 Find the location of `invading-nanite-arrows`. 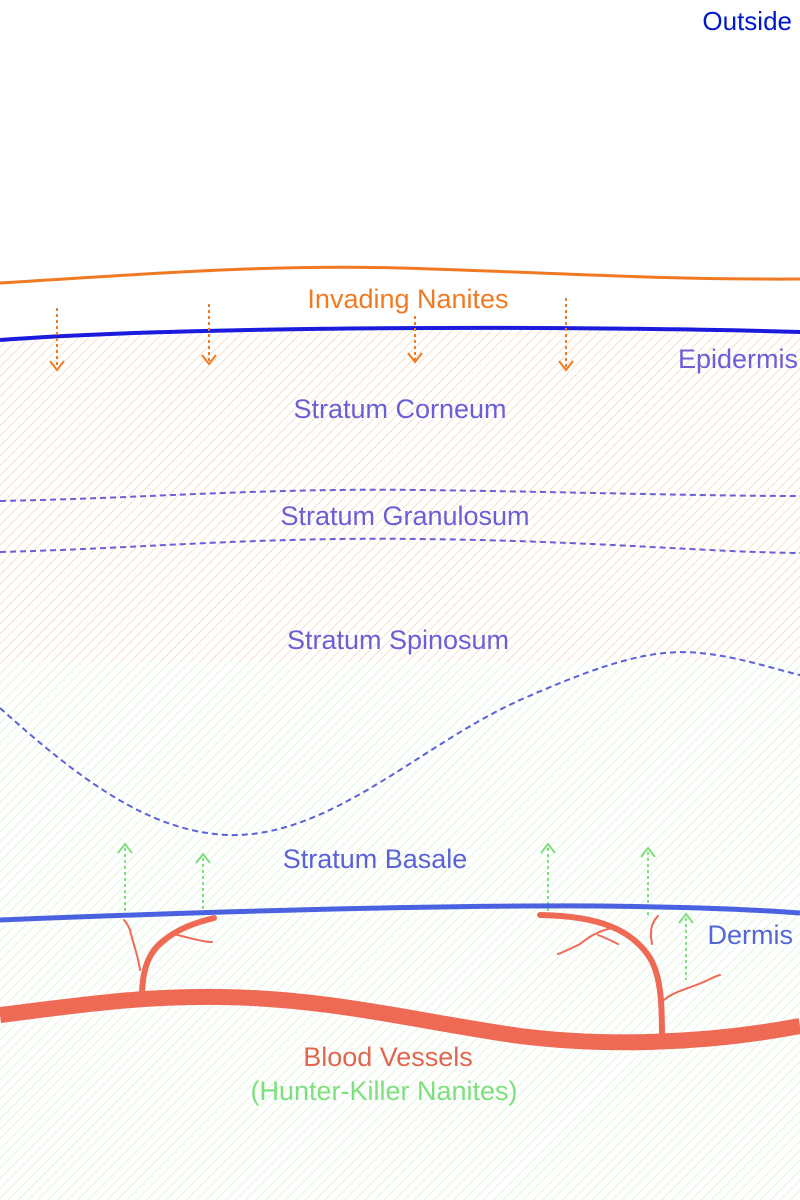

invading-nanite-arrows is located at coordinates (311, 335).